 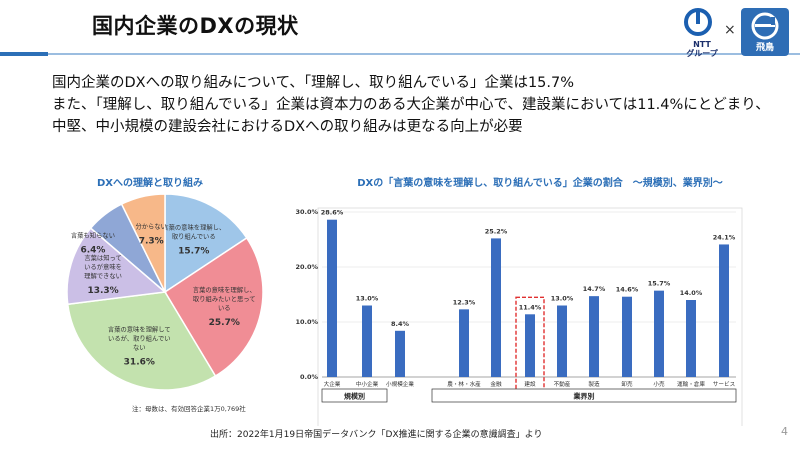 I want to click on intro-line-3: 中堅、中小規模の建設会社におけるDXへの取り組みは更なる向上が必要, so click(x=287, y=127).